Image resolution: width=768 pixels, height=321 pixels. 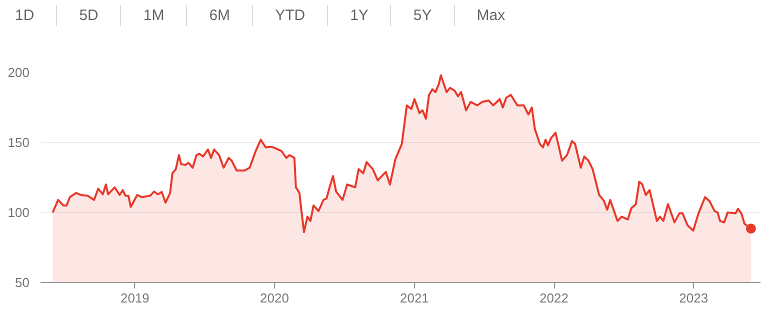 What do you see at coordinates (19, 142) in the screenshot?
I see `y-tick-label: 150` at bounding box center [19, 142].